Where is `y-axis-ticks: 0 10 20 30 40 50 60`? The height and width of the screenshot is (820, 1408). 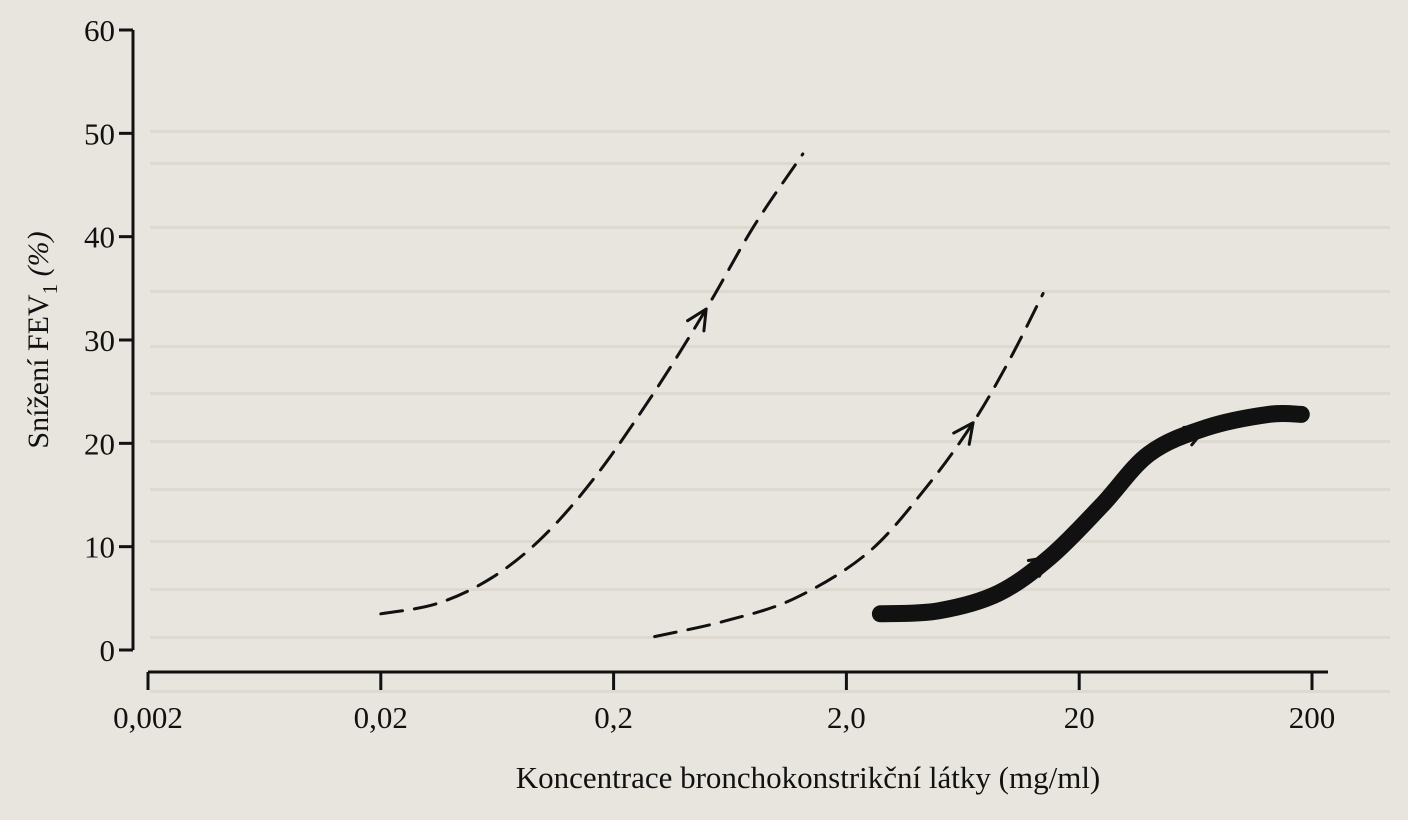 y-axis-ticks: 0 10 20 30 40 50 60 is located at coordinates (108, 340).